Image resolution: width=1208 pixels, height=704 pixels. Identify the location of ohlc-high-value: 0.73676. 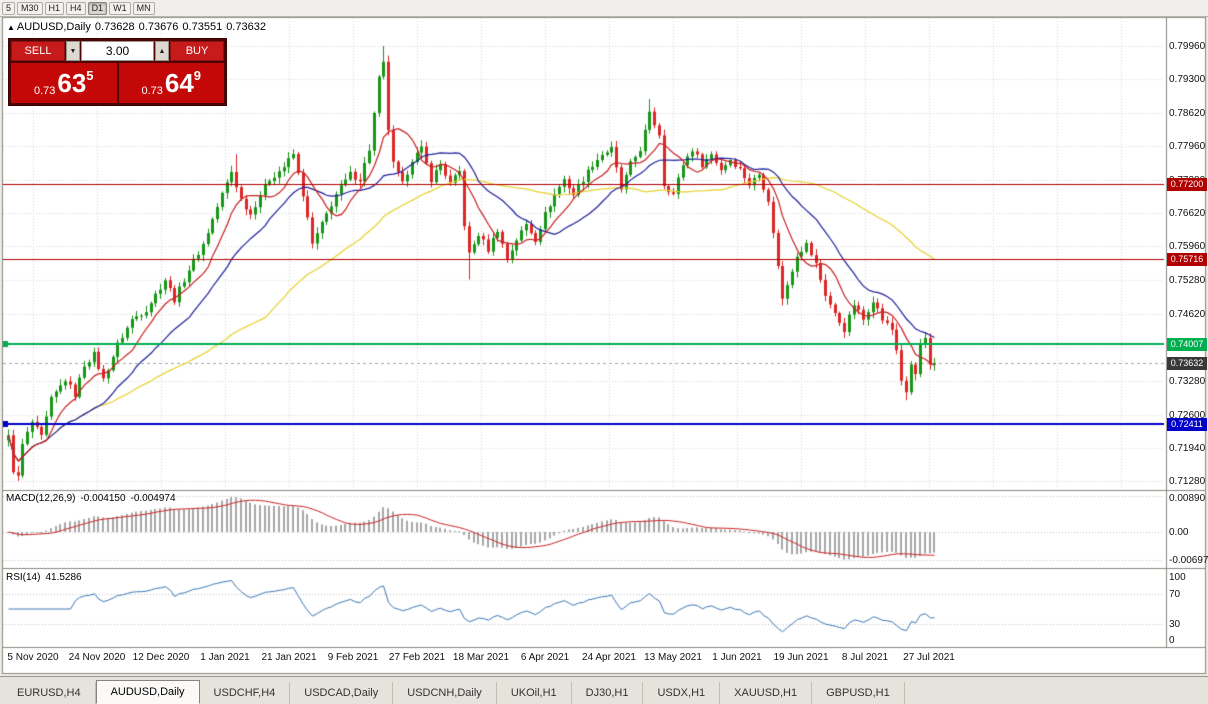
(158, 27).